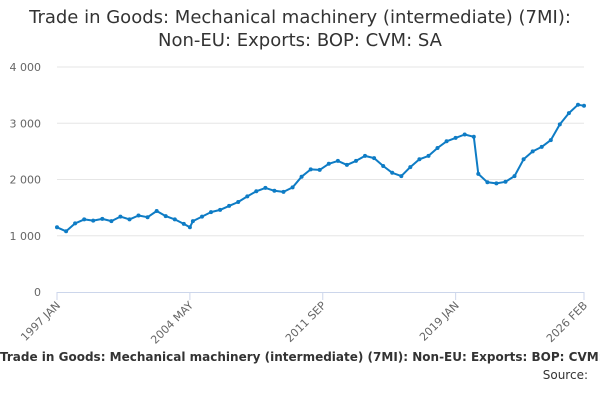 The height and width of the screenshot is (400, 600). I want to click on y-tick-label: 1 000, so click(26, 236).